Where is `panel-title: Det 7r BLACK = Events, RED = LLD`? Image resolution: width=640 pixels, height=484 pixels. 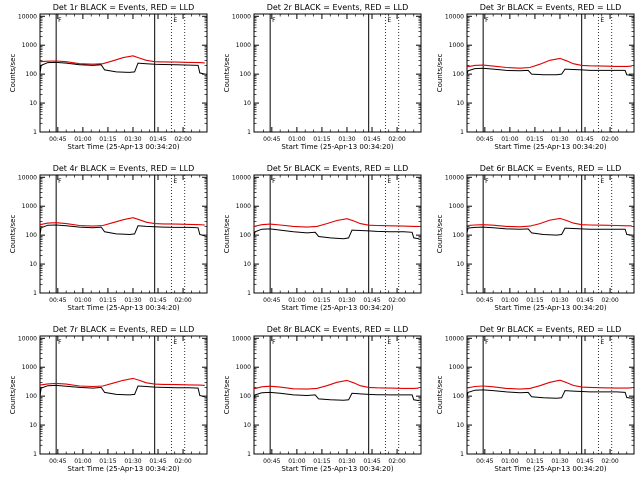 panel-title: Det 7r BLACK = Events, RED = LLD is located at coordinates (124, 329).